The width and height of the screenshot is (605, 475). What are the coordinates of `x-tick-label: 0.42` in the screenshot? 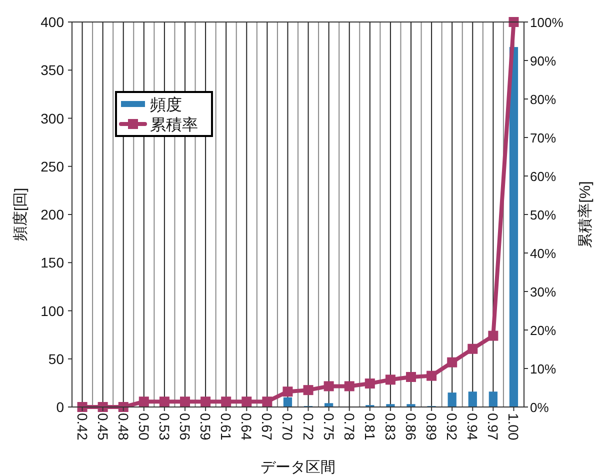 It's located at (82, 426).